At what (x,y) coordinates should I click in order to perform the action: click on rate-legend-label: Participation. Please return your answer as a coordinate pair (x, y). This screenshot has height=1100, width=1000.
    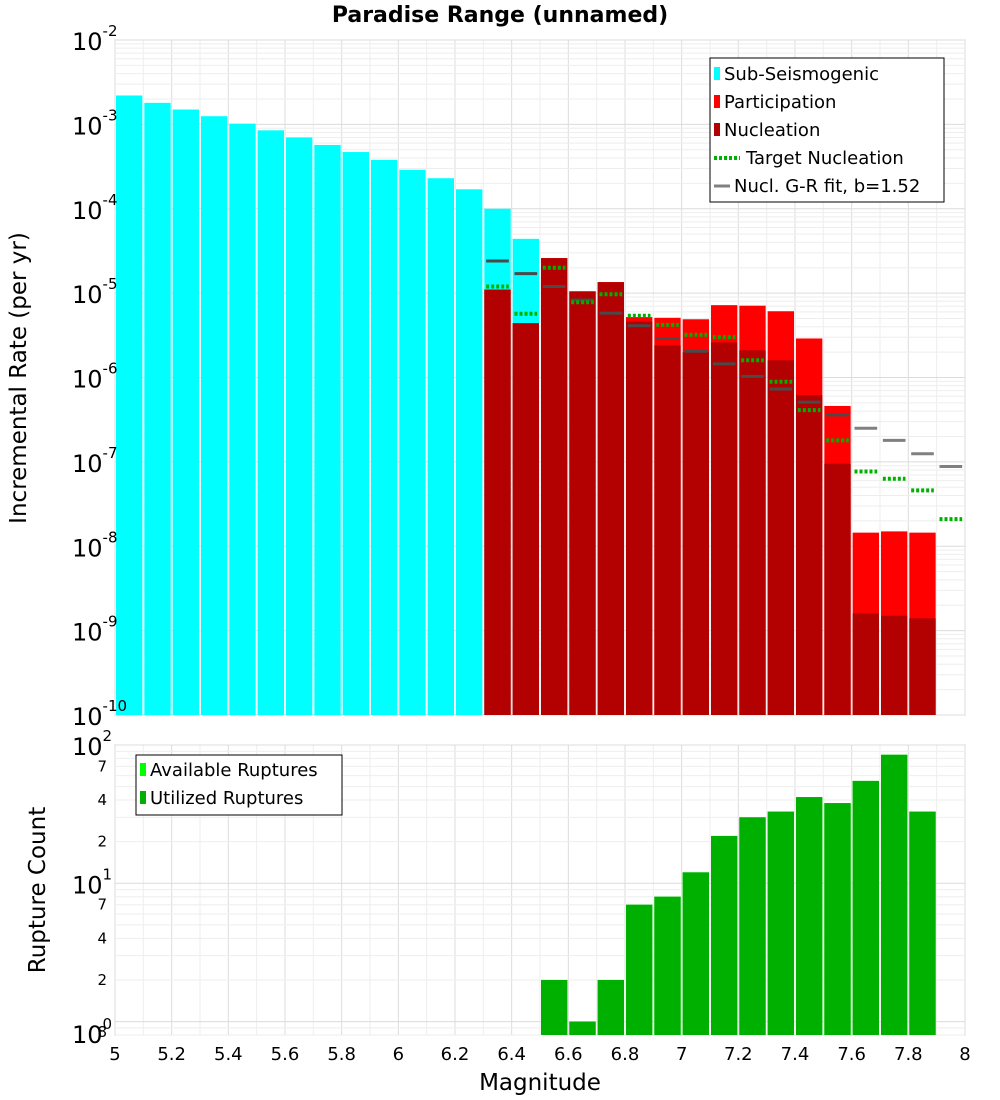
    Looking at the image, I should click on (780, 102).